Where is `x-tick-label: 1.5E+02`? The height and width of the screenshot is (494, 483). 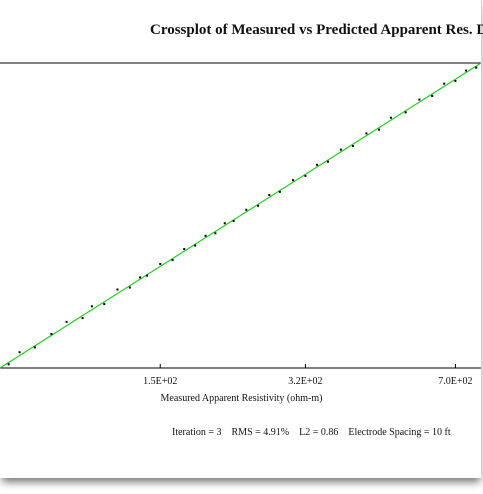
x-tick-label: 1.5E+02 is located at coordinates (160, 381).